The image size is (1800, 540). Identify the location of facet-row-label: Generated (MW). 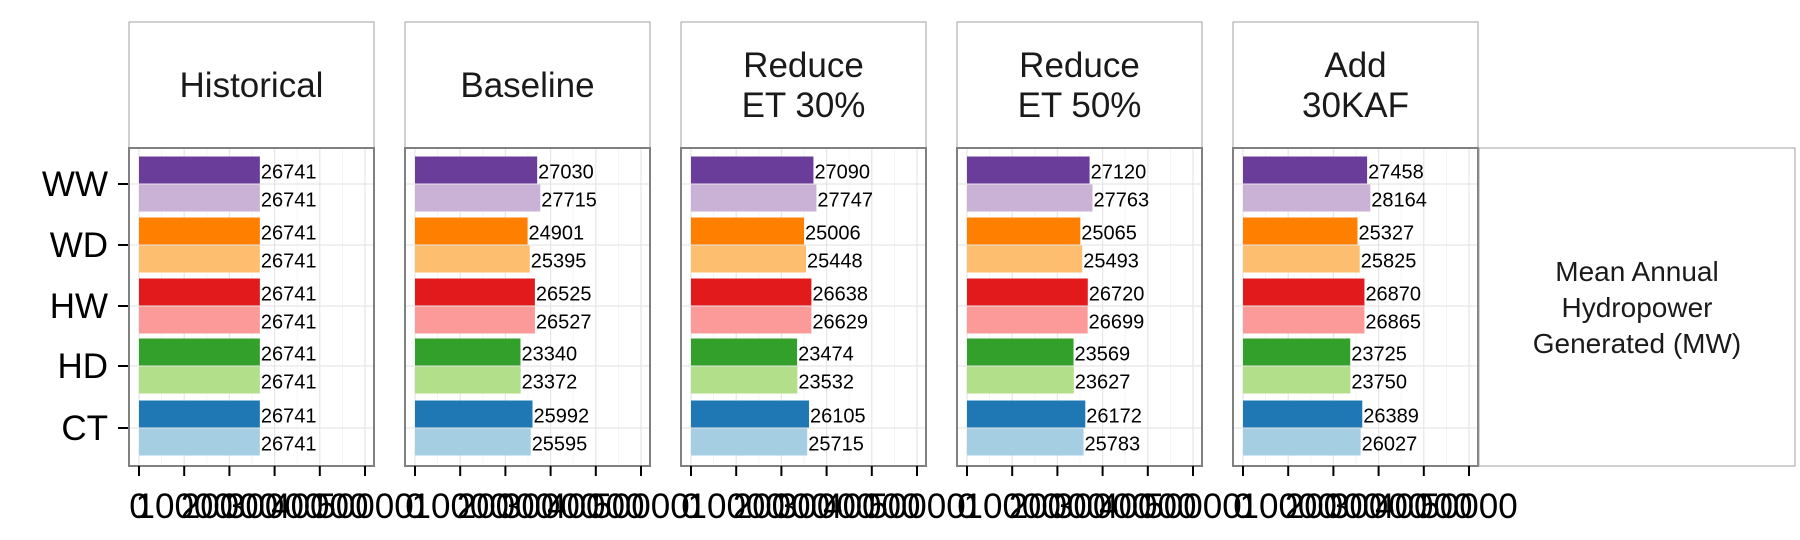
(1637, 343).